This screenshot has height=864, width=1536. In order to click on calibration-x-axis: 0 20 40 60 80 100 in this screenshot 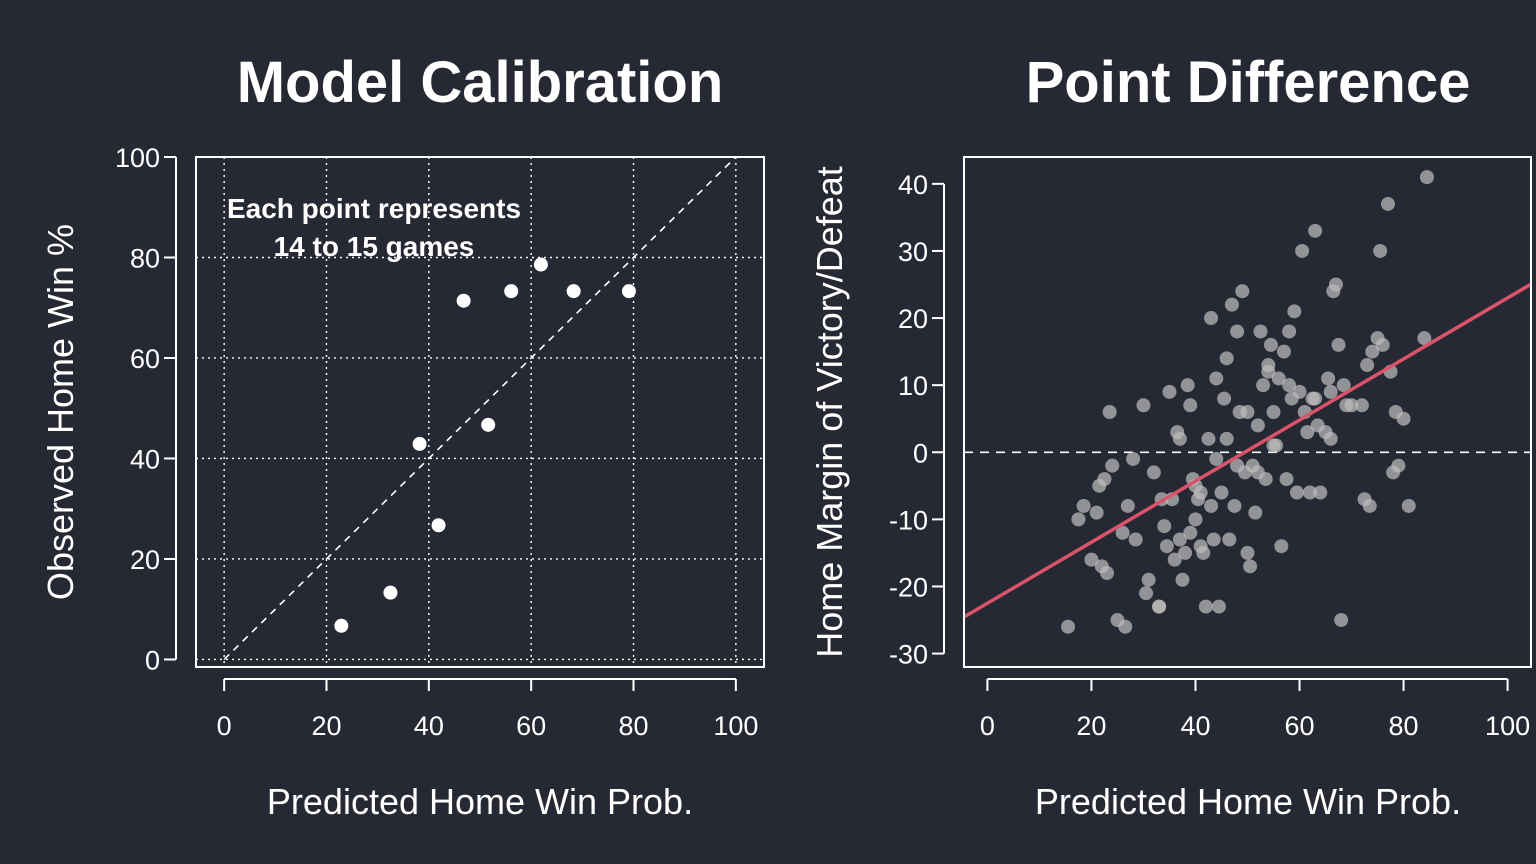, I will do `click(487, 709)`.